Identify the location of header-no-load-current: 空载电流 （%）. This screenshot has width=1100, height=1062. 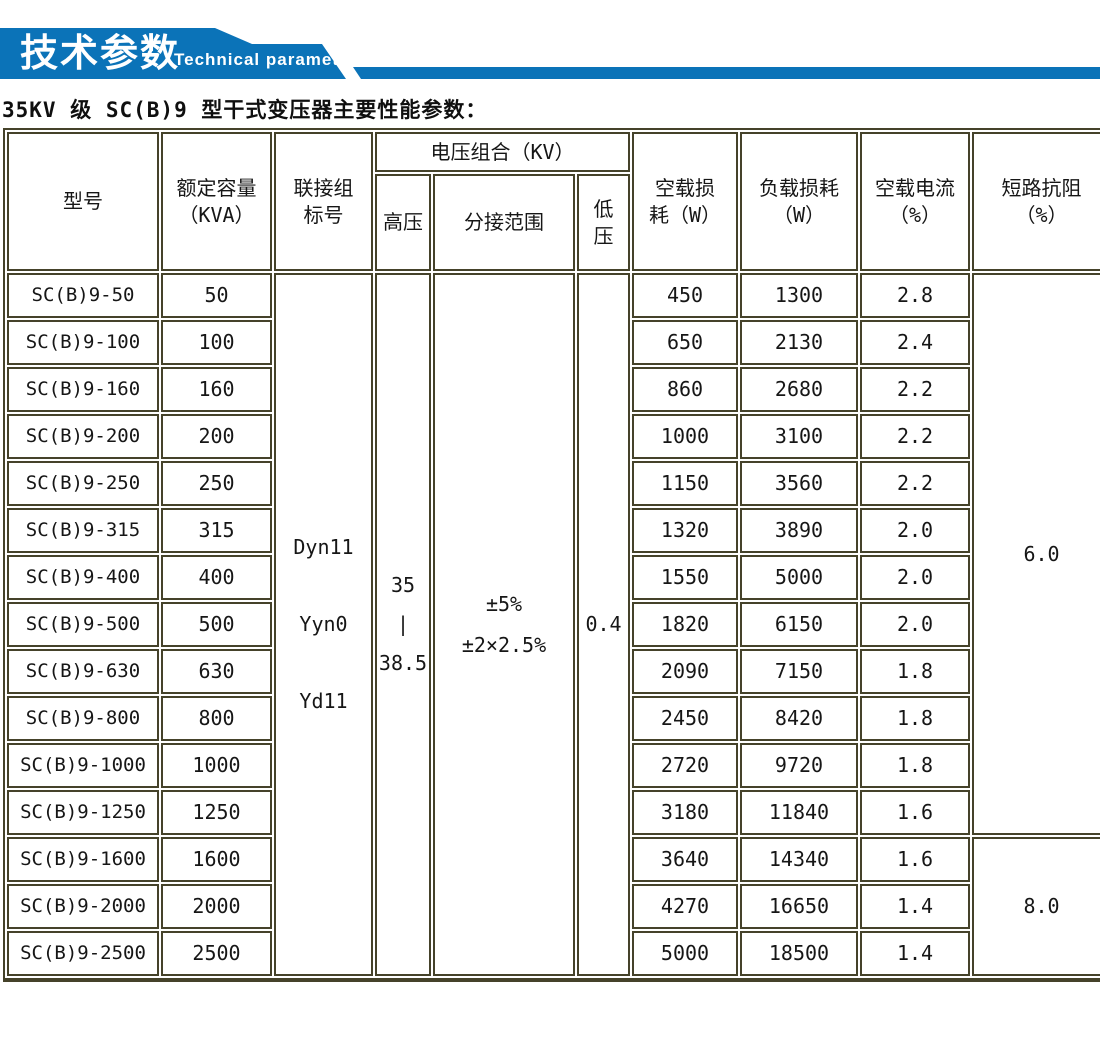
(915, 201).